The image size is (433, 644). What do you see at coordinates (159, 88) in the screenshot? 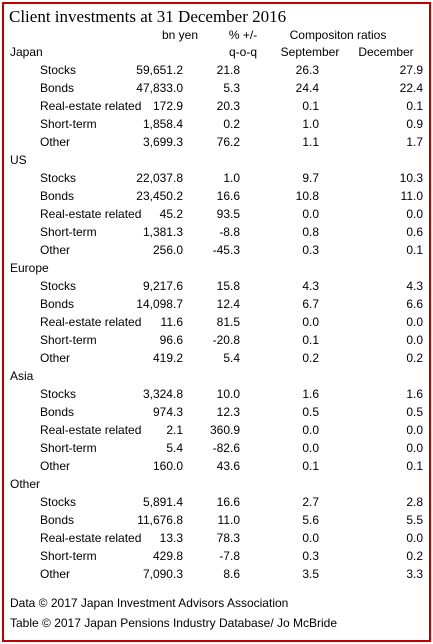
I see `amount: 47,833.0` at bounding box center [159, 88].